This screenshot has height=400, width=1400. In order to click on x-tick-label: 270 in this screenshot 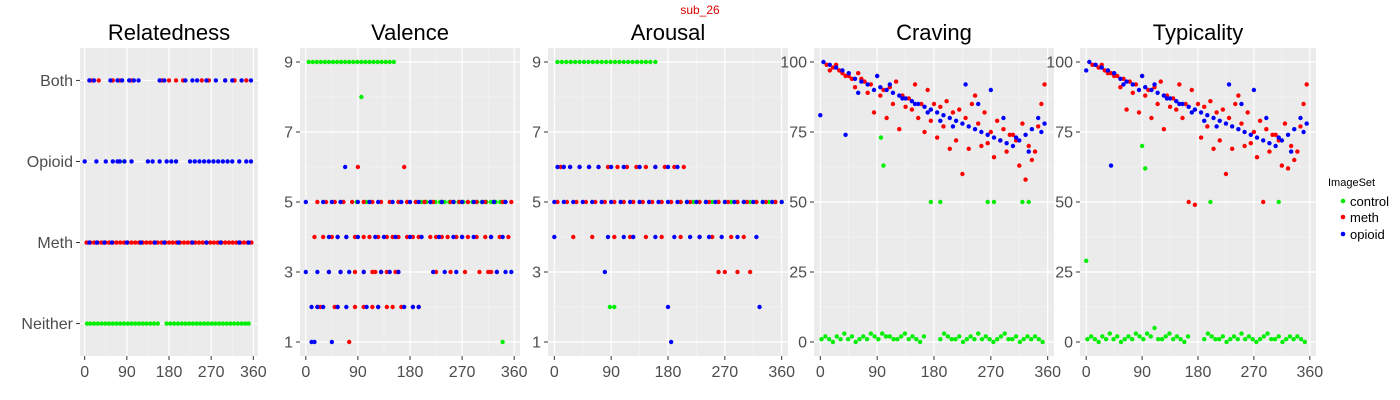, I will do `click(1254, 372)`.